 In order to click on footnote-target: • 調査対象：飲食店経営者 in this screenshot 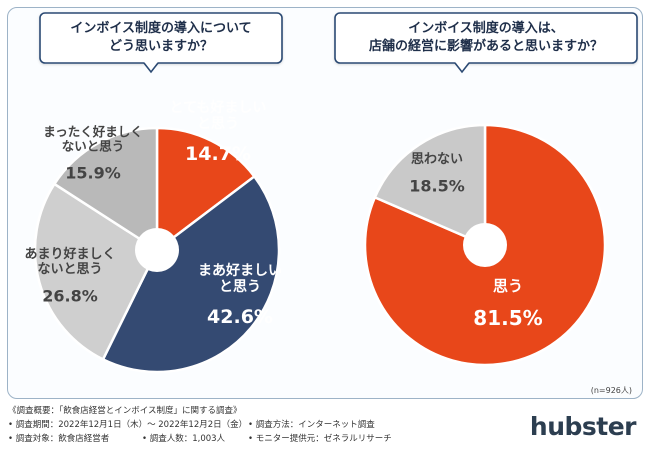, I will do `click(59, 439)`.